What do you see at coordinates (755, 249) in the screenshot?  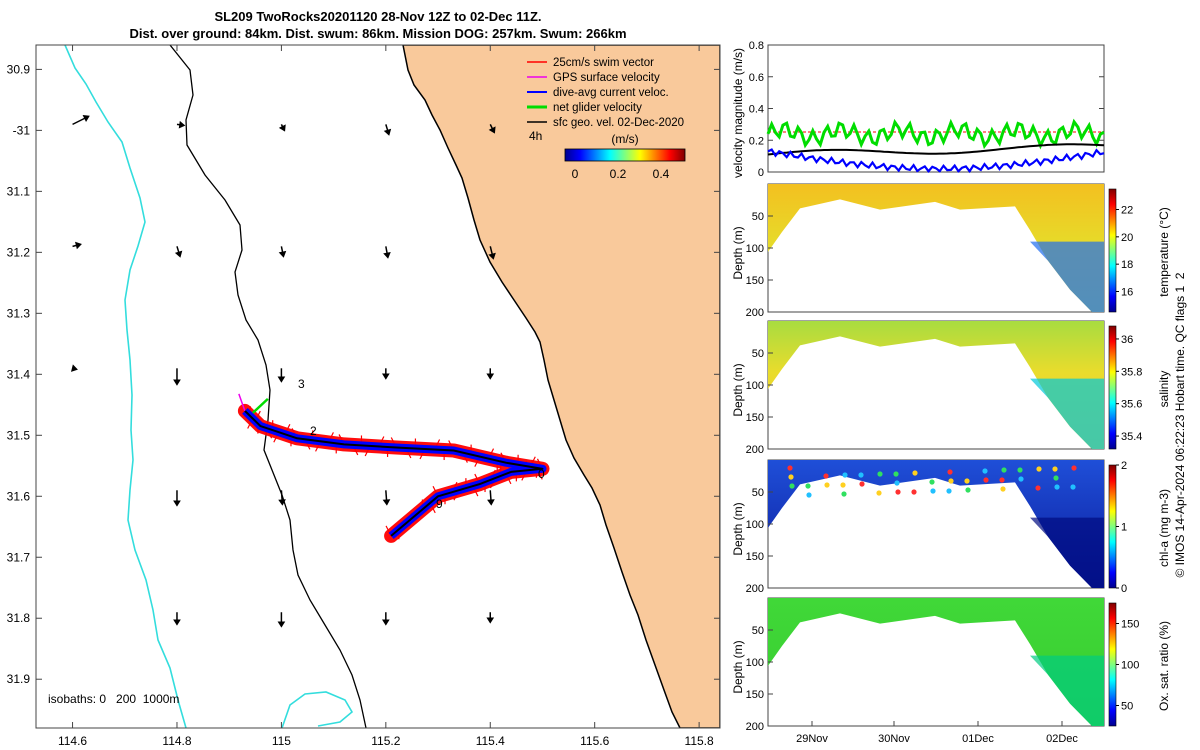 I see `temperature-ytick-label: 100` at bounding box center [755, 249].